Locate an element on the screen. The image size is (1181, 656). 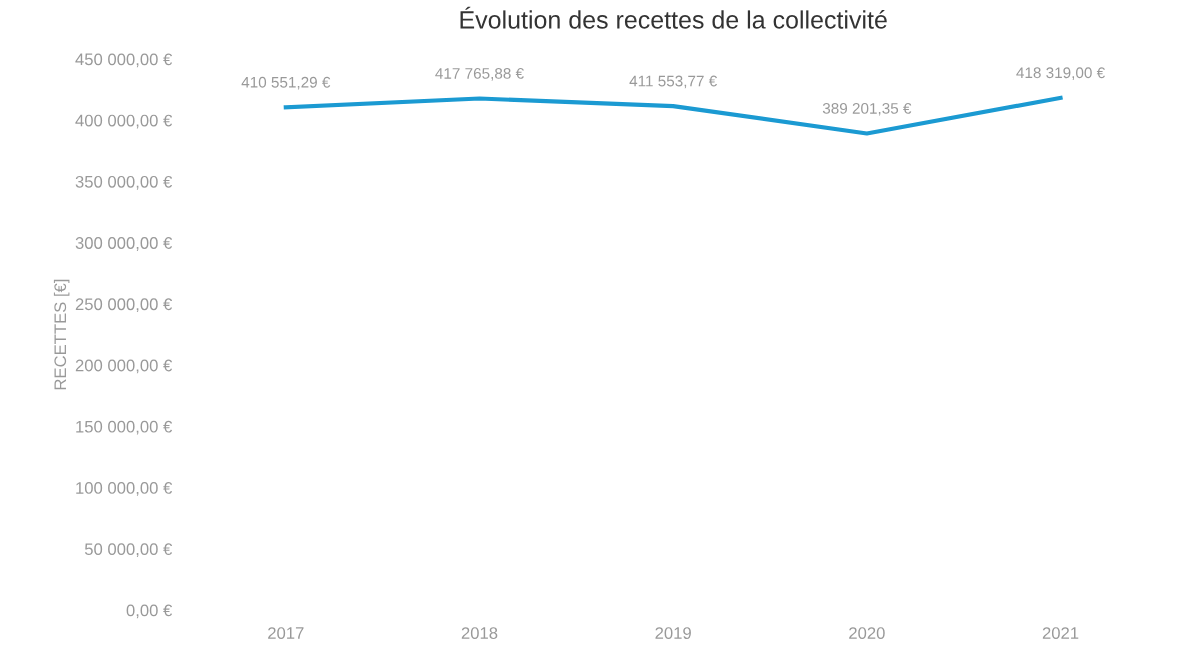
y-tick-label: 250 000,00 € is located at coordinates (124, 305).